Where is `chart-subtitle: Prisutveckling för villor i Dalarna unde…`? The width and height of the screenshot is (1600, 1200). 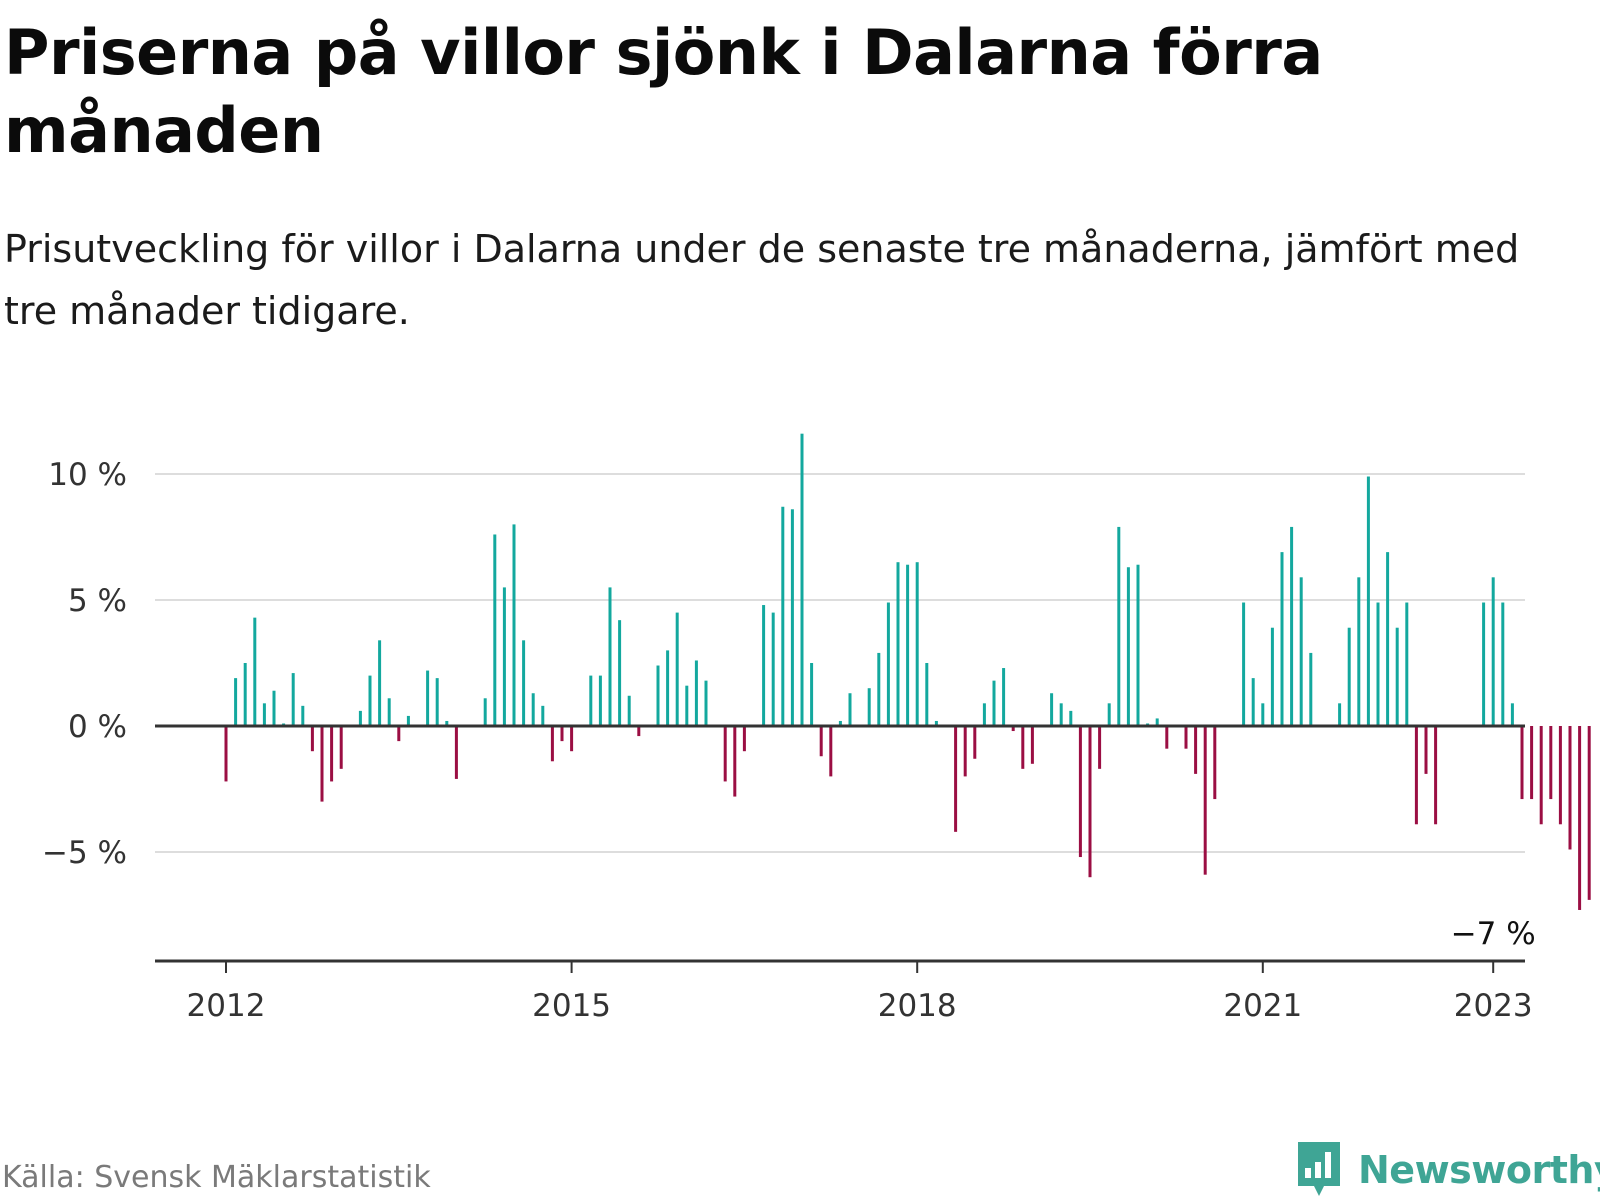 chart-subtitle: Prisutveckling för villor i Dalarna unde… is located at coordinates (762, 280).